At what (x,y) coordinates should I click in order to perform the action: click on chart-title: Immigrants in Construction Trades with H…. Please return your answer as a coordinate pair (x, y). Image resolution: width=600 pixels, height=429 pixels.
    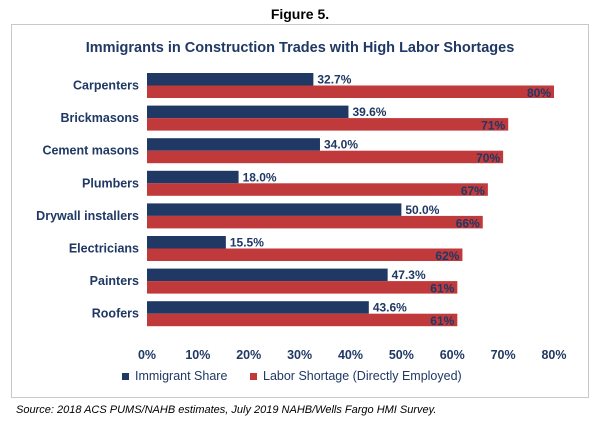
    Looking at the image, I should click on (300, 48).